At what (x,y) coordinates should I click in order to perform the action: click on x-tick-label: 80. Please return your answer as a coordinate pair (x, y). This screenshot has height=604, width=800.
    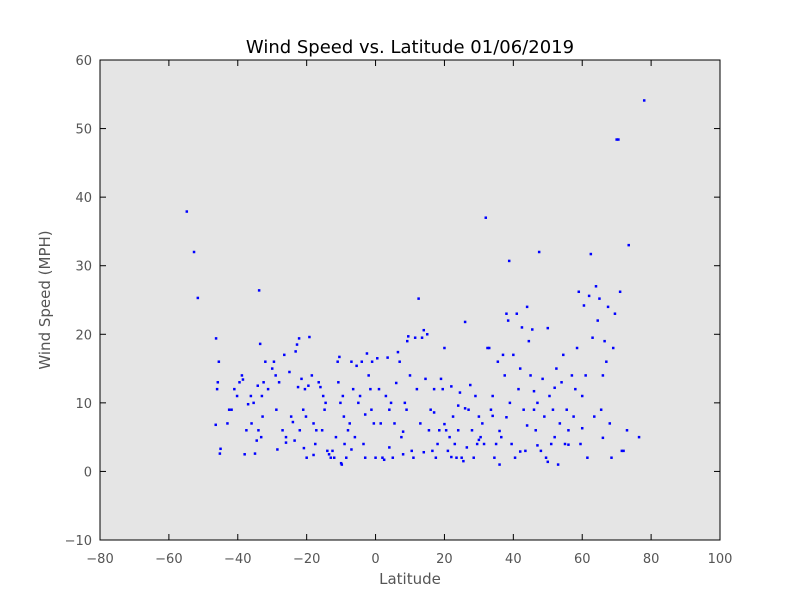
    Looking at the image, I should click on (651, 559).